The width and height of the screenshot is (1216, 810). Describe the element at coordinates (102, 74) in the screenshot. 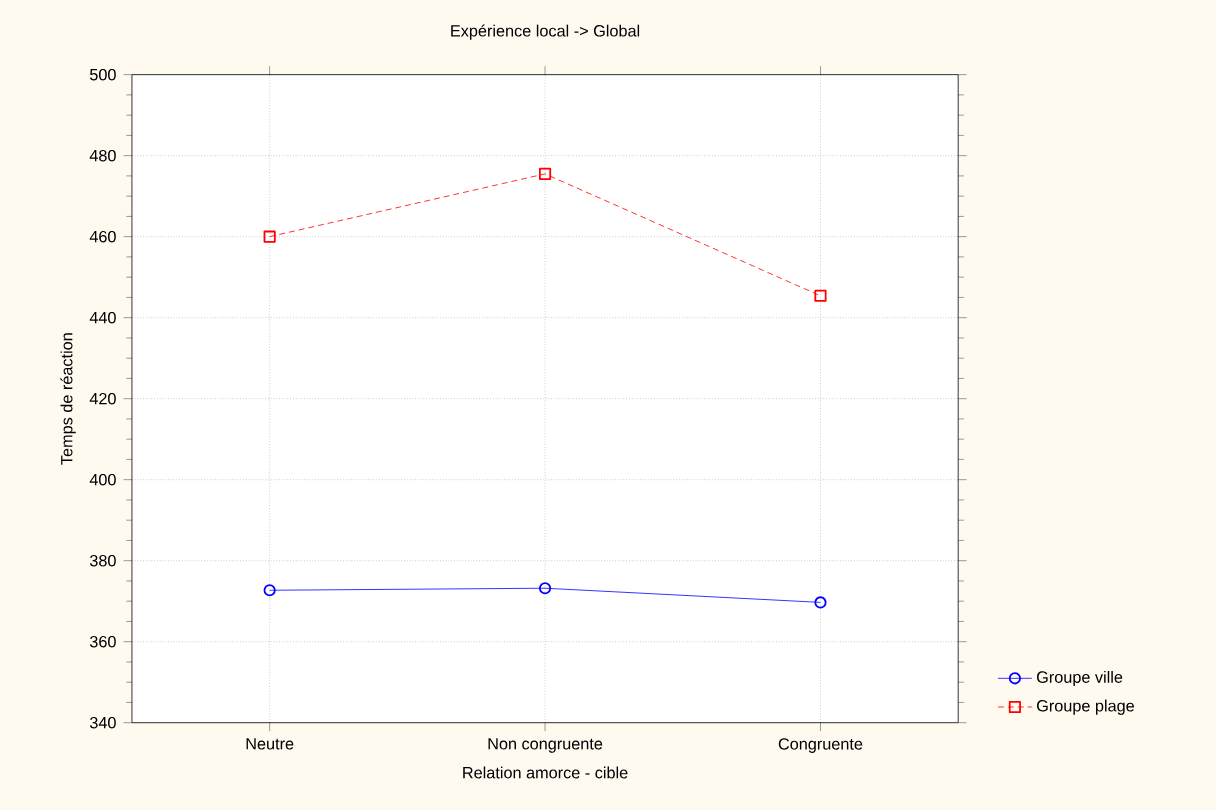

I see `y-tick-label: 500` at that location.